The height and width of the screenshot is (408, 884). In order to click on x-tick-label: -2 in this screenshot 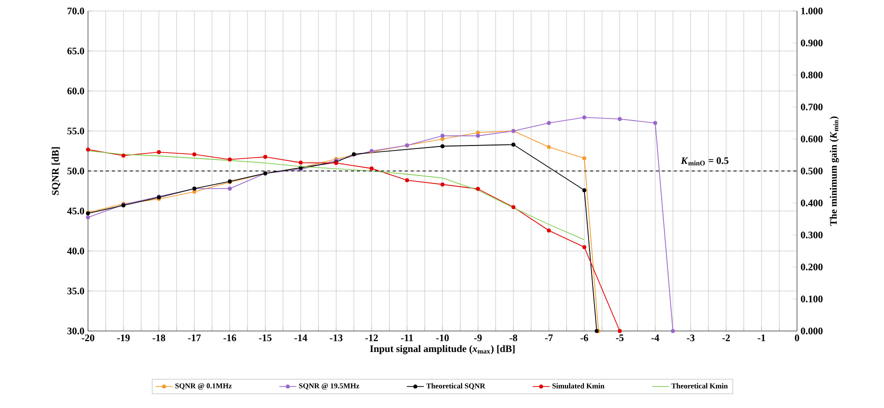, I will do `click(726, 338)`.